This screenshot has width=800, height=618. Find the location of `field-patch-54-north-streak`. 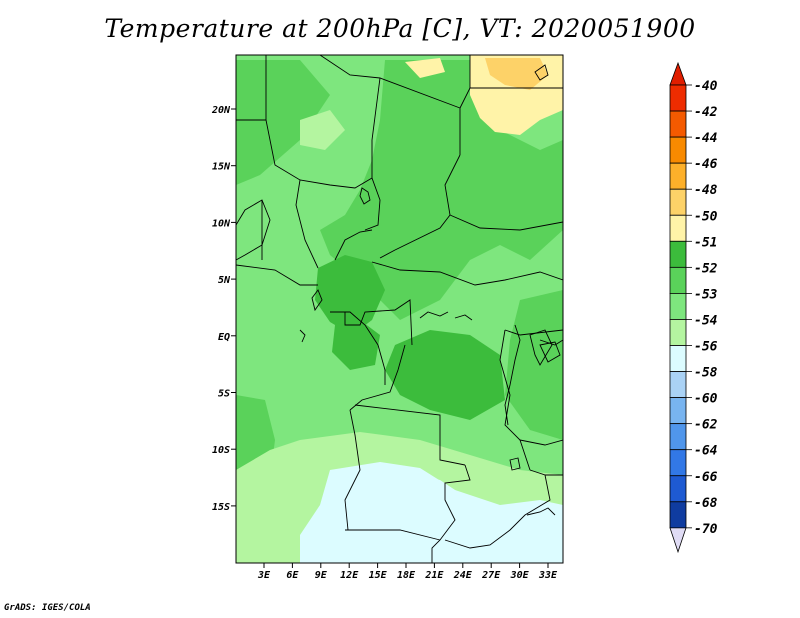

field-patch-54-north-streak is located at coordinates (322, 130).